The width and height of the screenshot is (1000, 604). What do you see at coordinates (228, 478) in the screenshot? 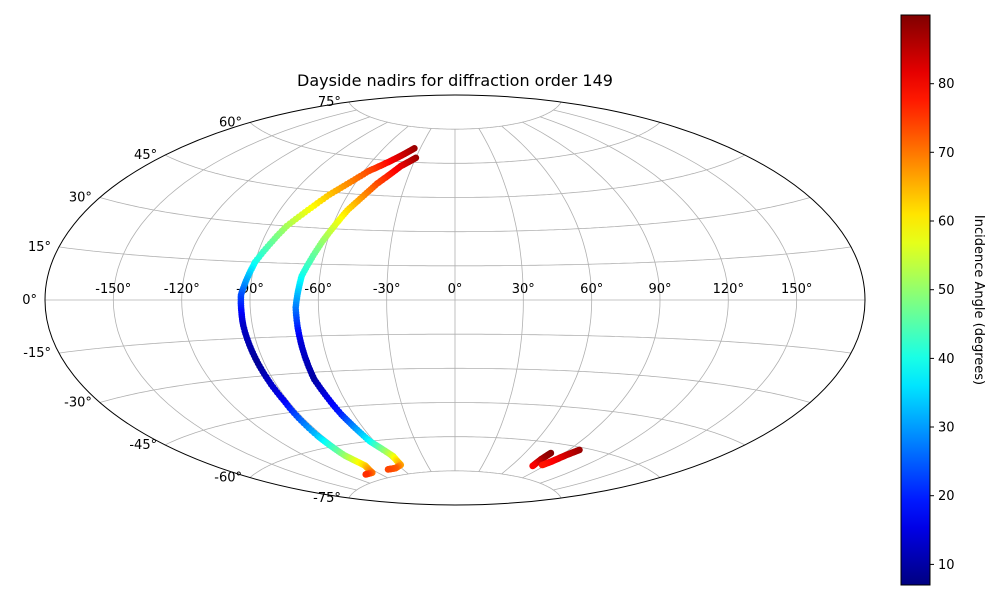
I see `latitude-tick-label: -60°` at bounding box center [228, 478].